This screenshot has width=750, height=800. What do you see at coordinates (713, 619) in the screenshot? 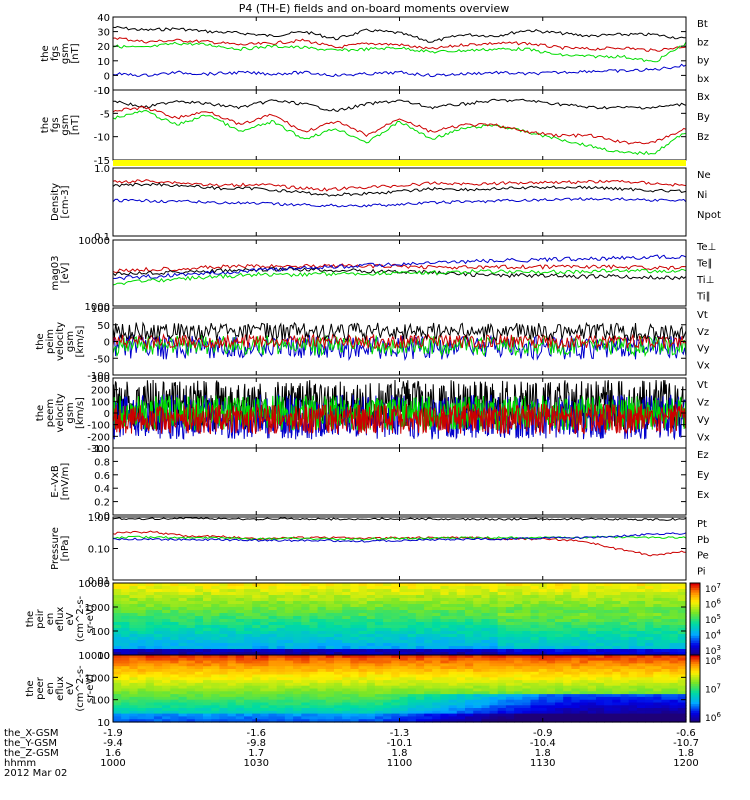
I see `colorbar-label: 105` at bounding box center [713, 619].